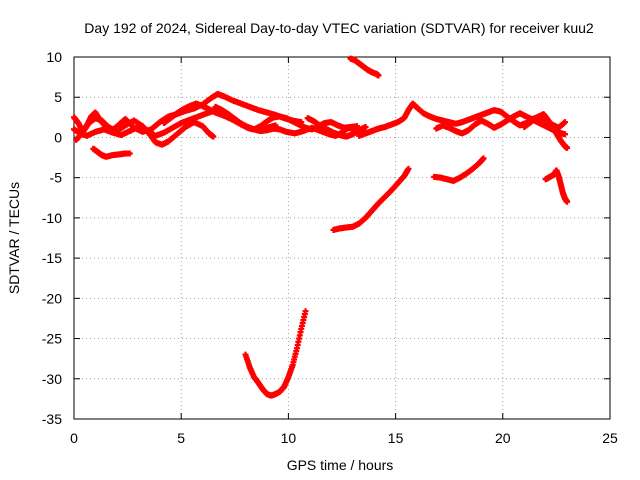 The width and height of the screenshot is (640, 480). What do you see at coordinates (52, 258) in the screenshot?
I see `y-tick-label: -15` at bounding box center [52, 258].